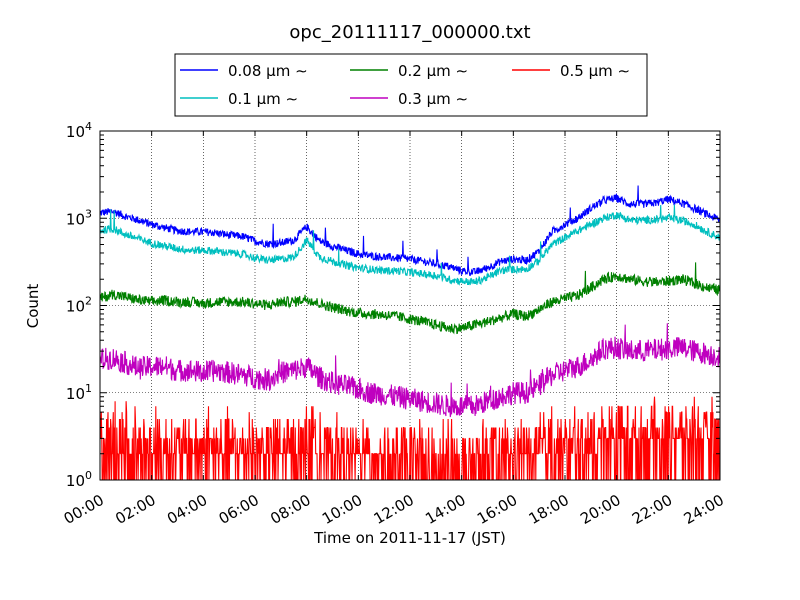  Describe the element at coordinates (79, 130) in the screenshot. I see `y-tick-label: 10⁴` at that location.